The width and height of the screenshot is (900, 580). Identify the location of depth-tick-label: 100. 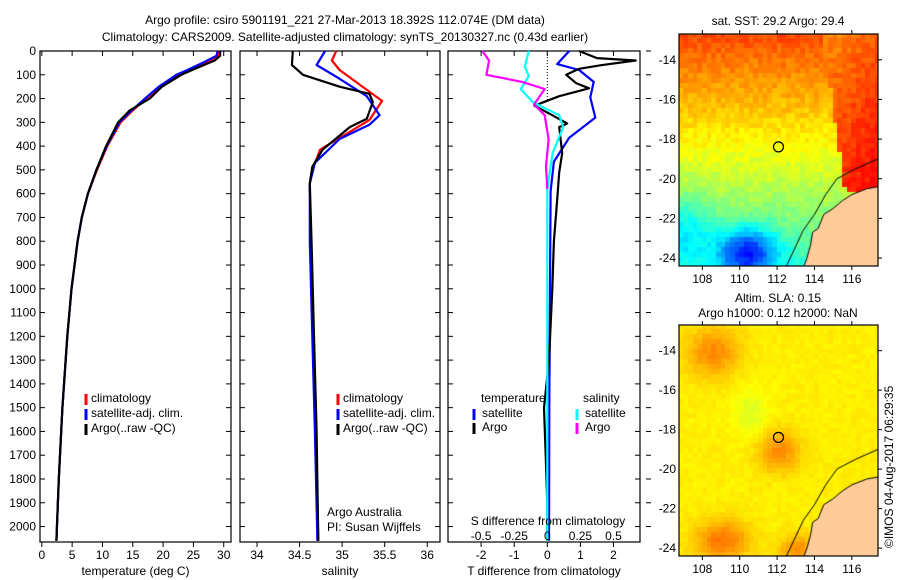
(26, 75).